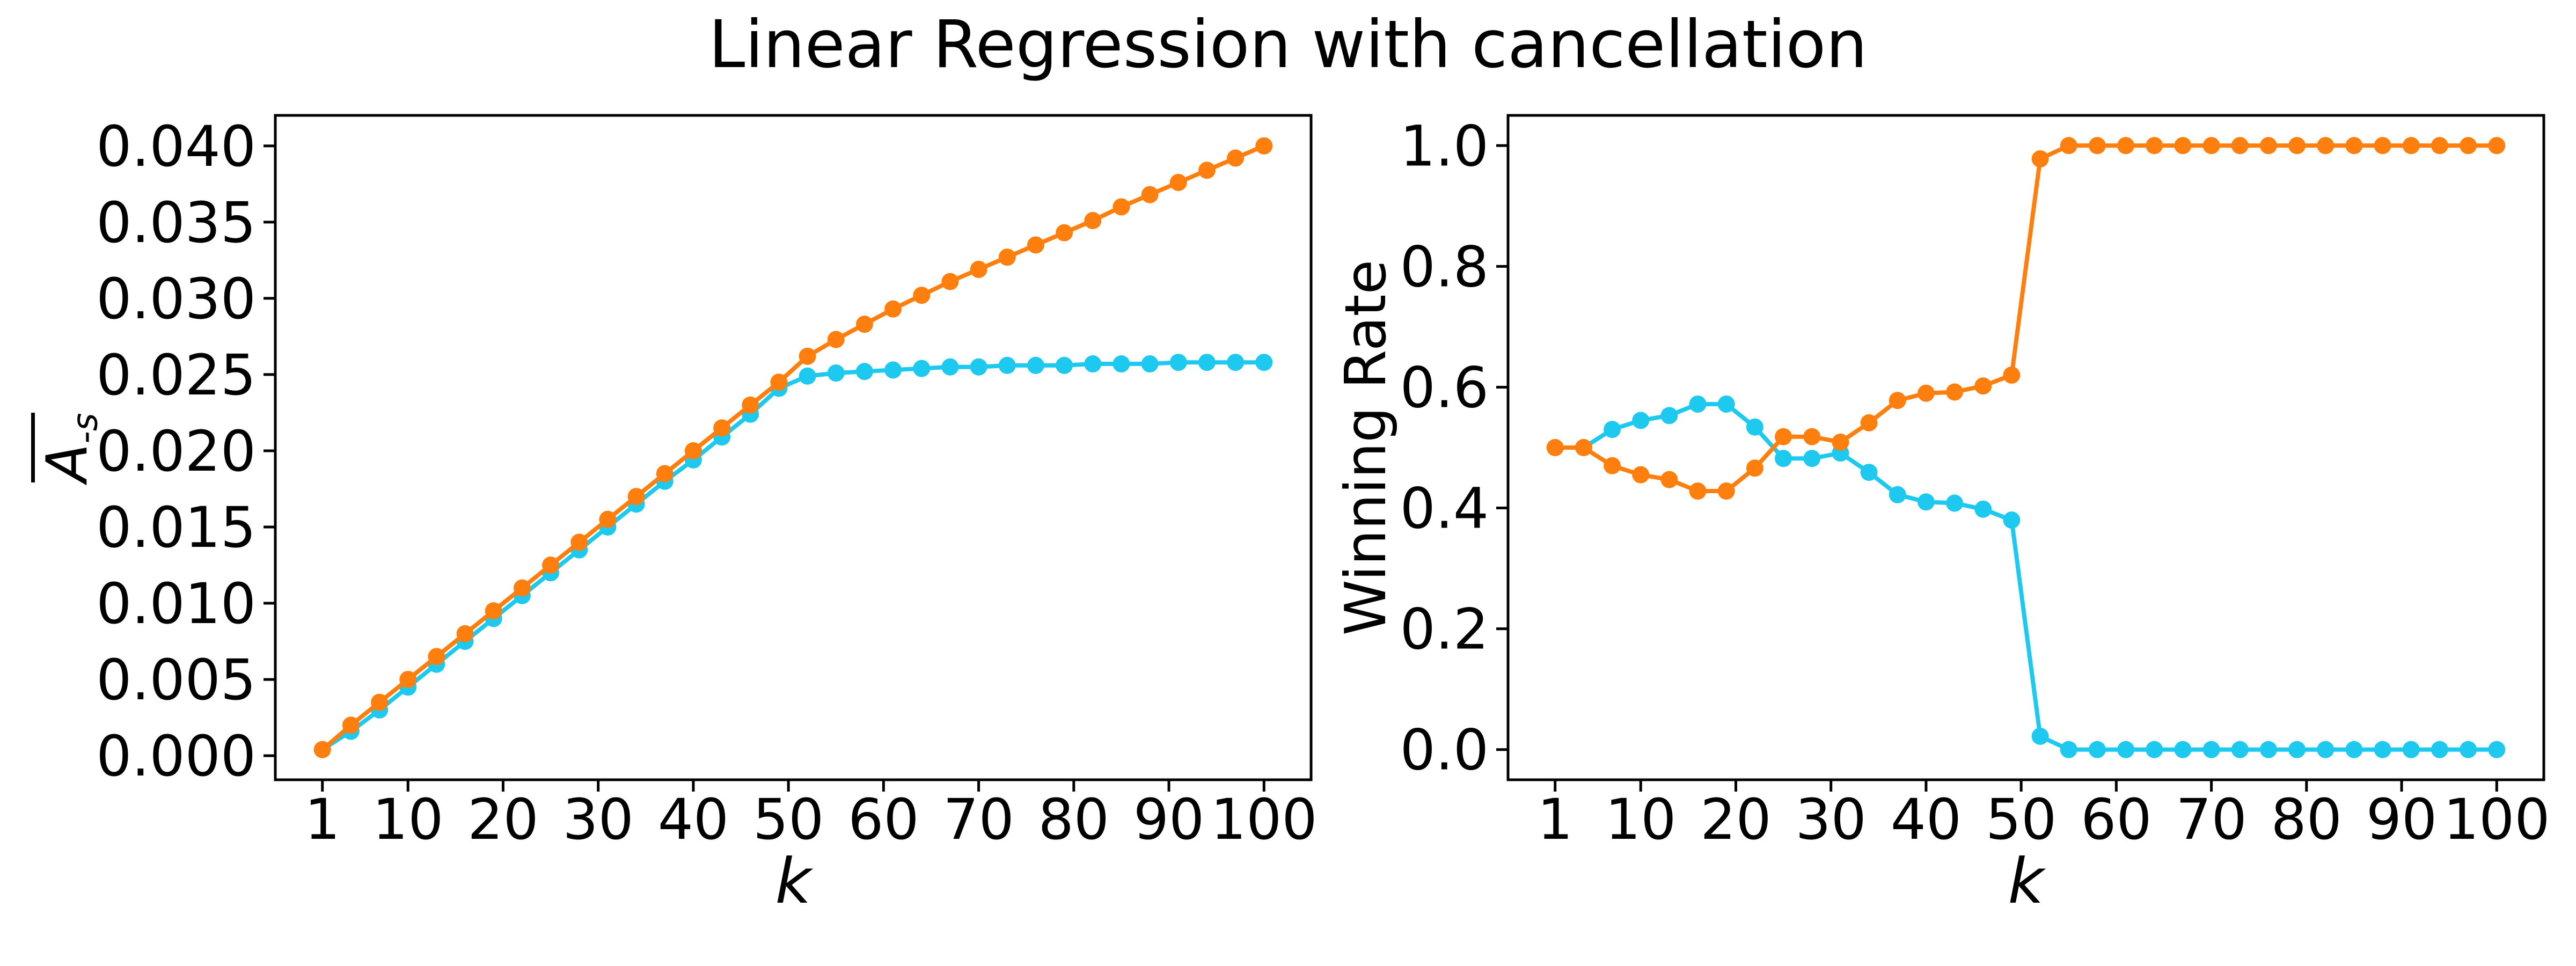 This screenshot has width=2576, height=966. I want to click on left-panel-x-tick-label: 100, so click(1264, 819).